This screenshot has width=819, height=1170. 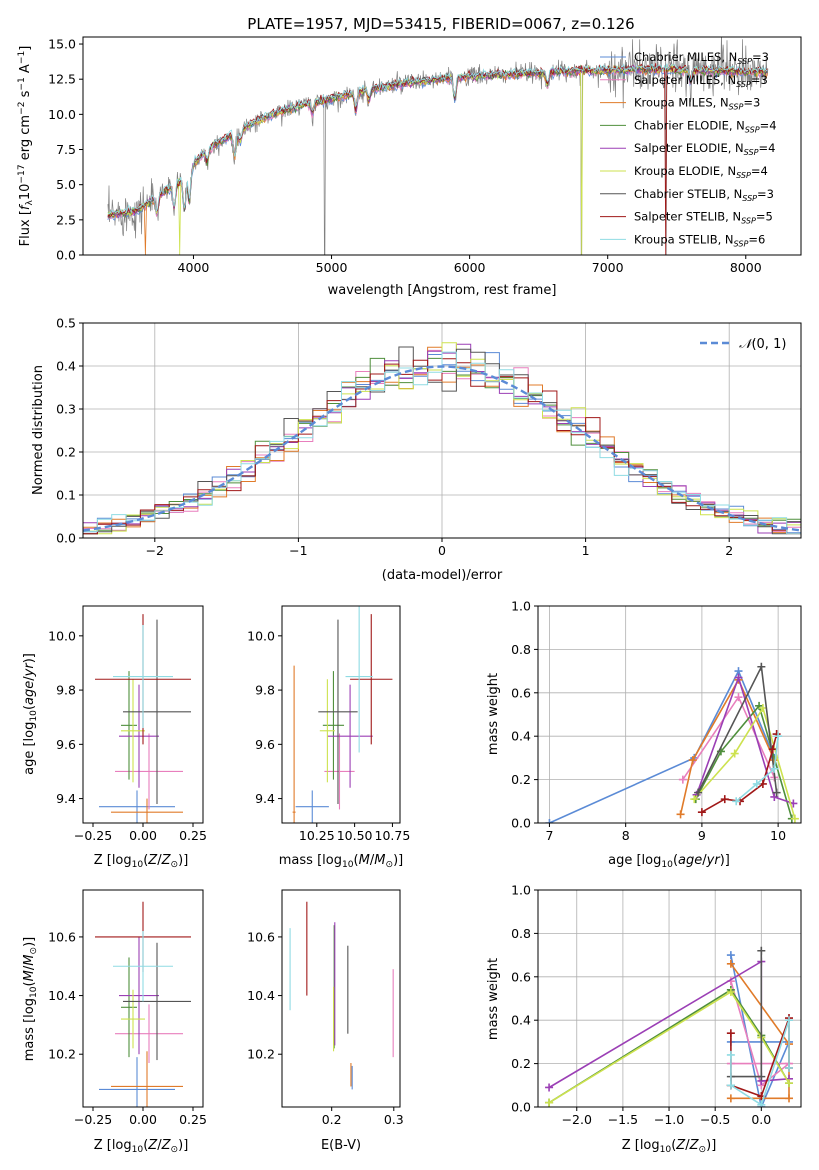 I want to click on y-axis-label: mass [log10(M/M⊙)], so click(x=30, y=999).